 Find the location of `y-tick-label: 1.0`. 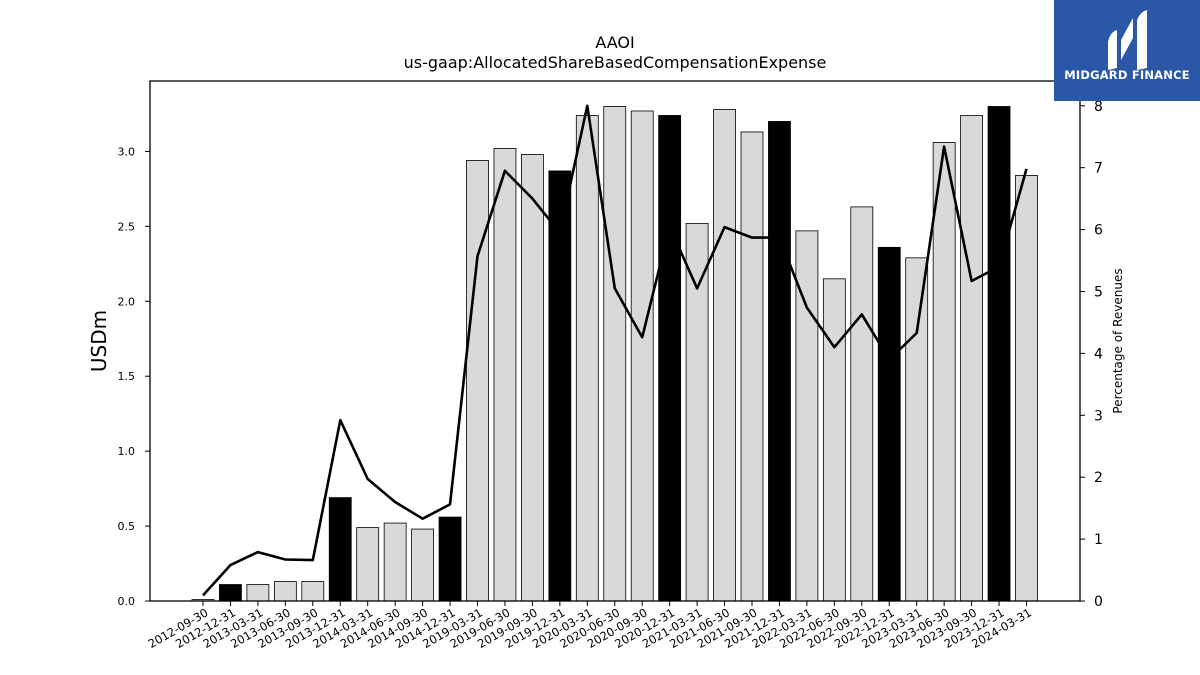

y-tick-label: 1.0 is located at coordinates (127, 451).